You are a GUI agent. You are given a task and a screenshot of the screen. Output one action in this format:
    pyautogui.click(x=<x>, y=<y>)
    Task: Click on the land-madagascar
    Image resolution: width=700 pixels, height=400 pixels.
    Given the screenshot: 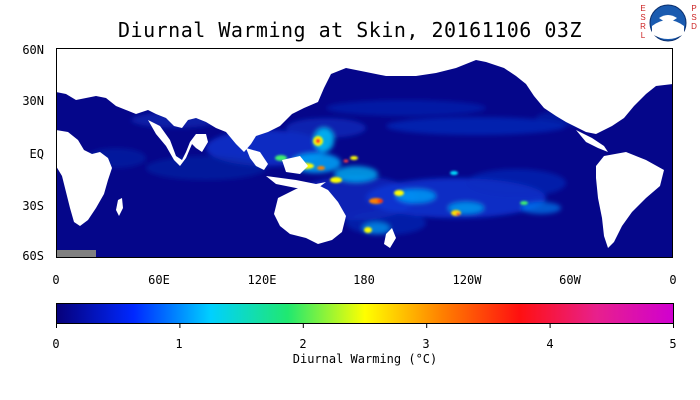 What is the action you would take?
    pyautogui.click(x=119, y=207)
    